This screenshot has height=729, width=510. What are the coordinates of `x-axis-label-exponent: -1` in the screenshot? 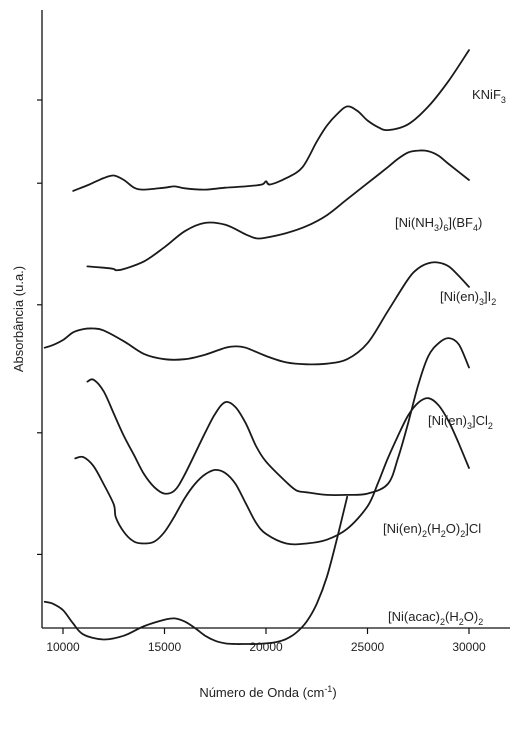 It's located at (328, 689).